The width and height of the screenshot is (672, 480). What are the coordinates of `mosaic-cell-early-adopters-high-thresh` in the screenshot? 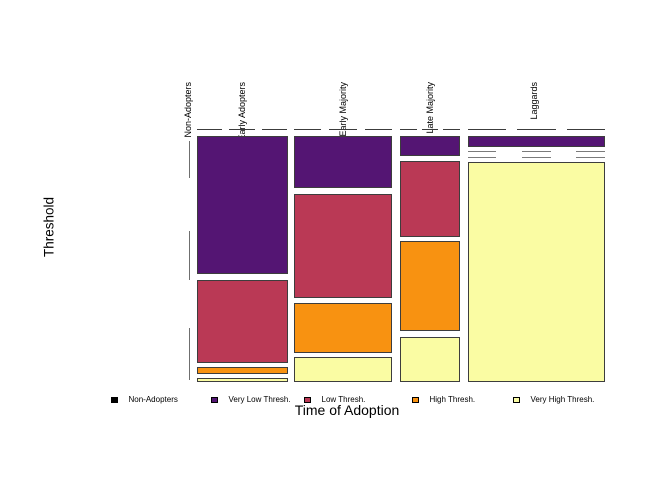 It's located at (242, 370).